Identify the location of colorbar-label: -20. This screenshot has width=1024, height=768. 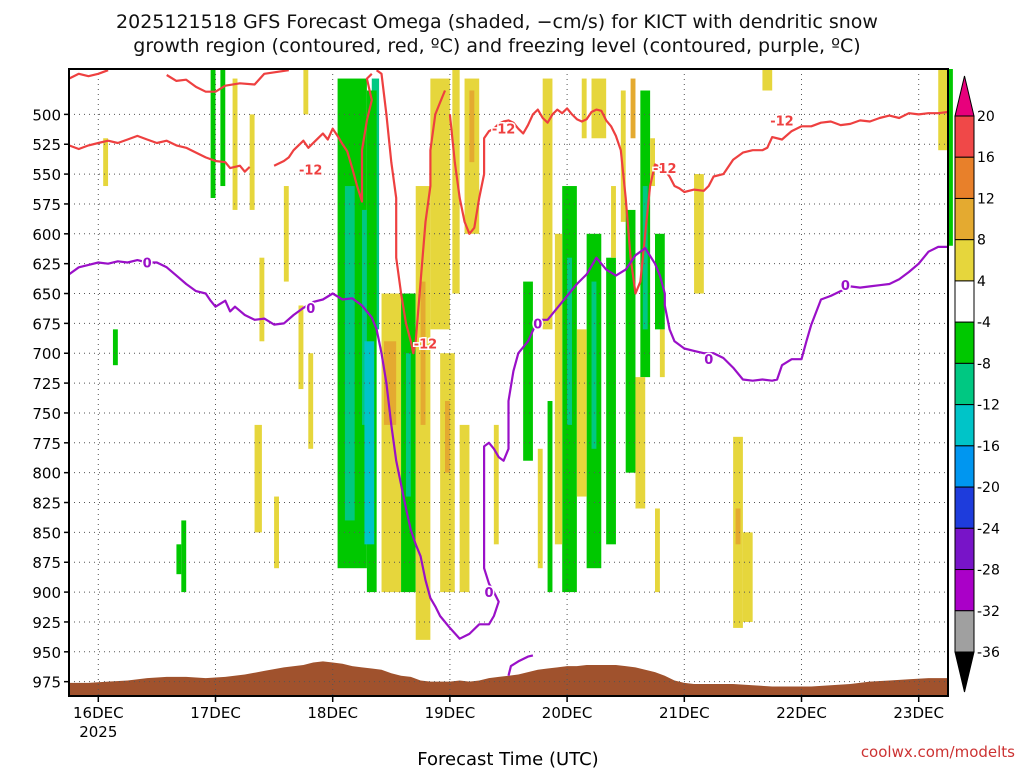
(988, 488).